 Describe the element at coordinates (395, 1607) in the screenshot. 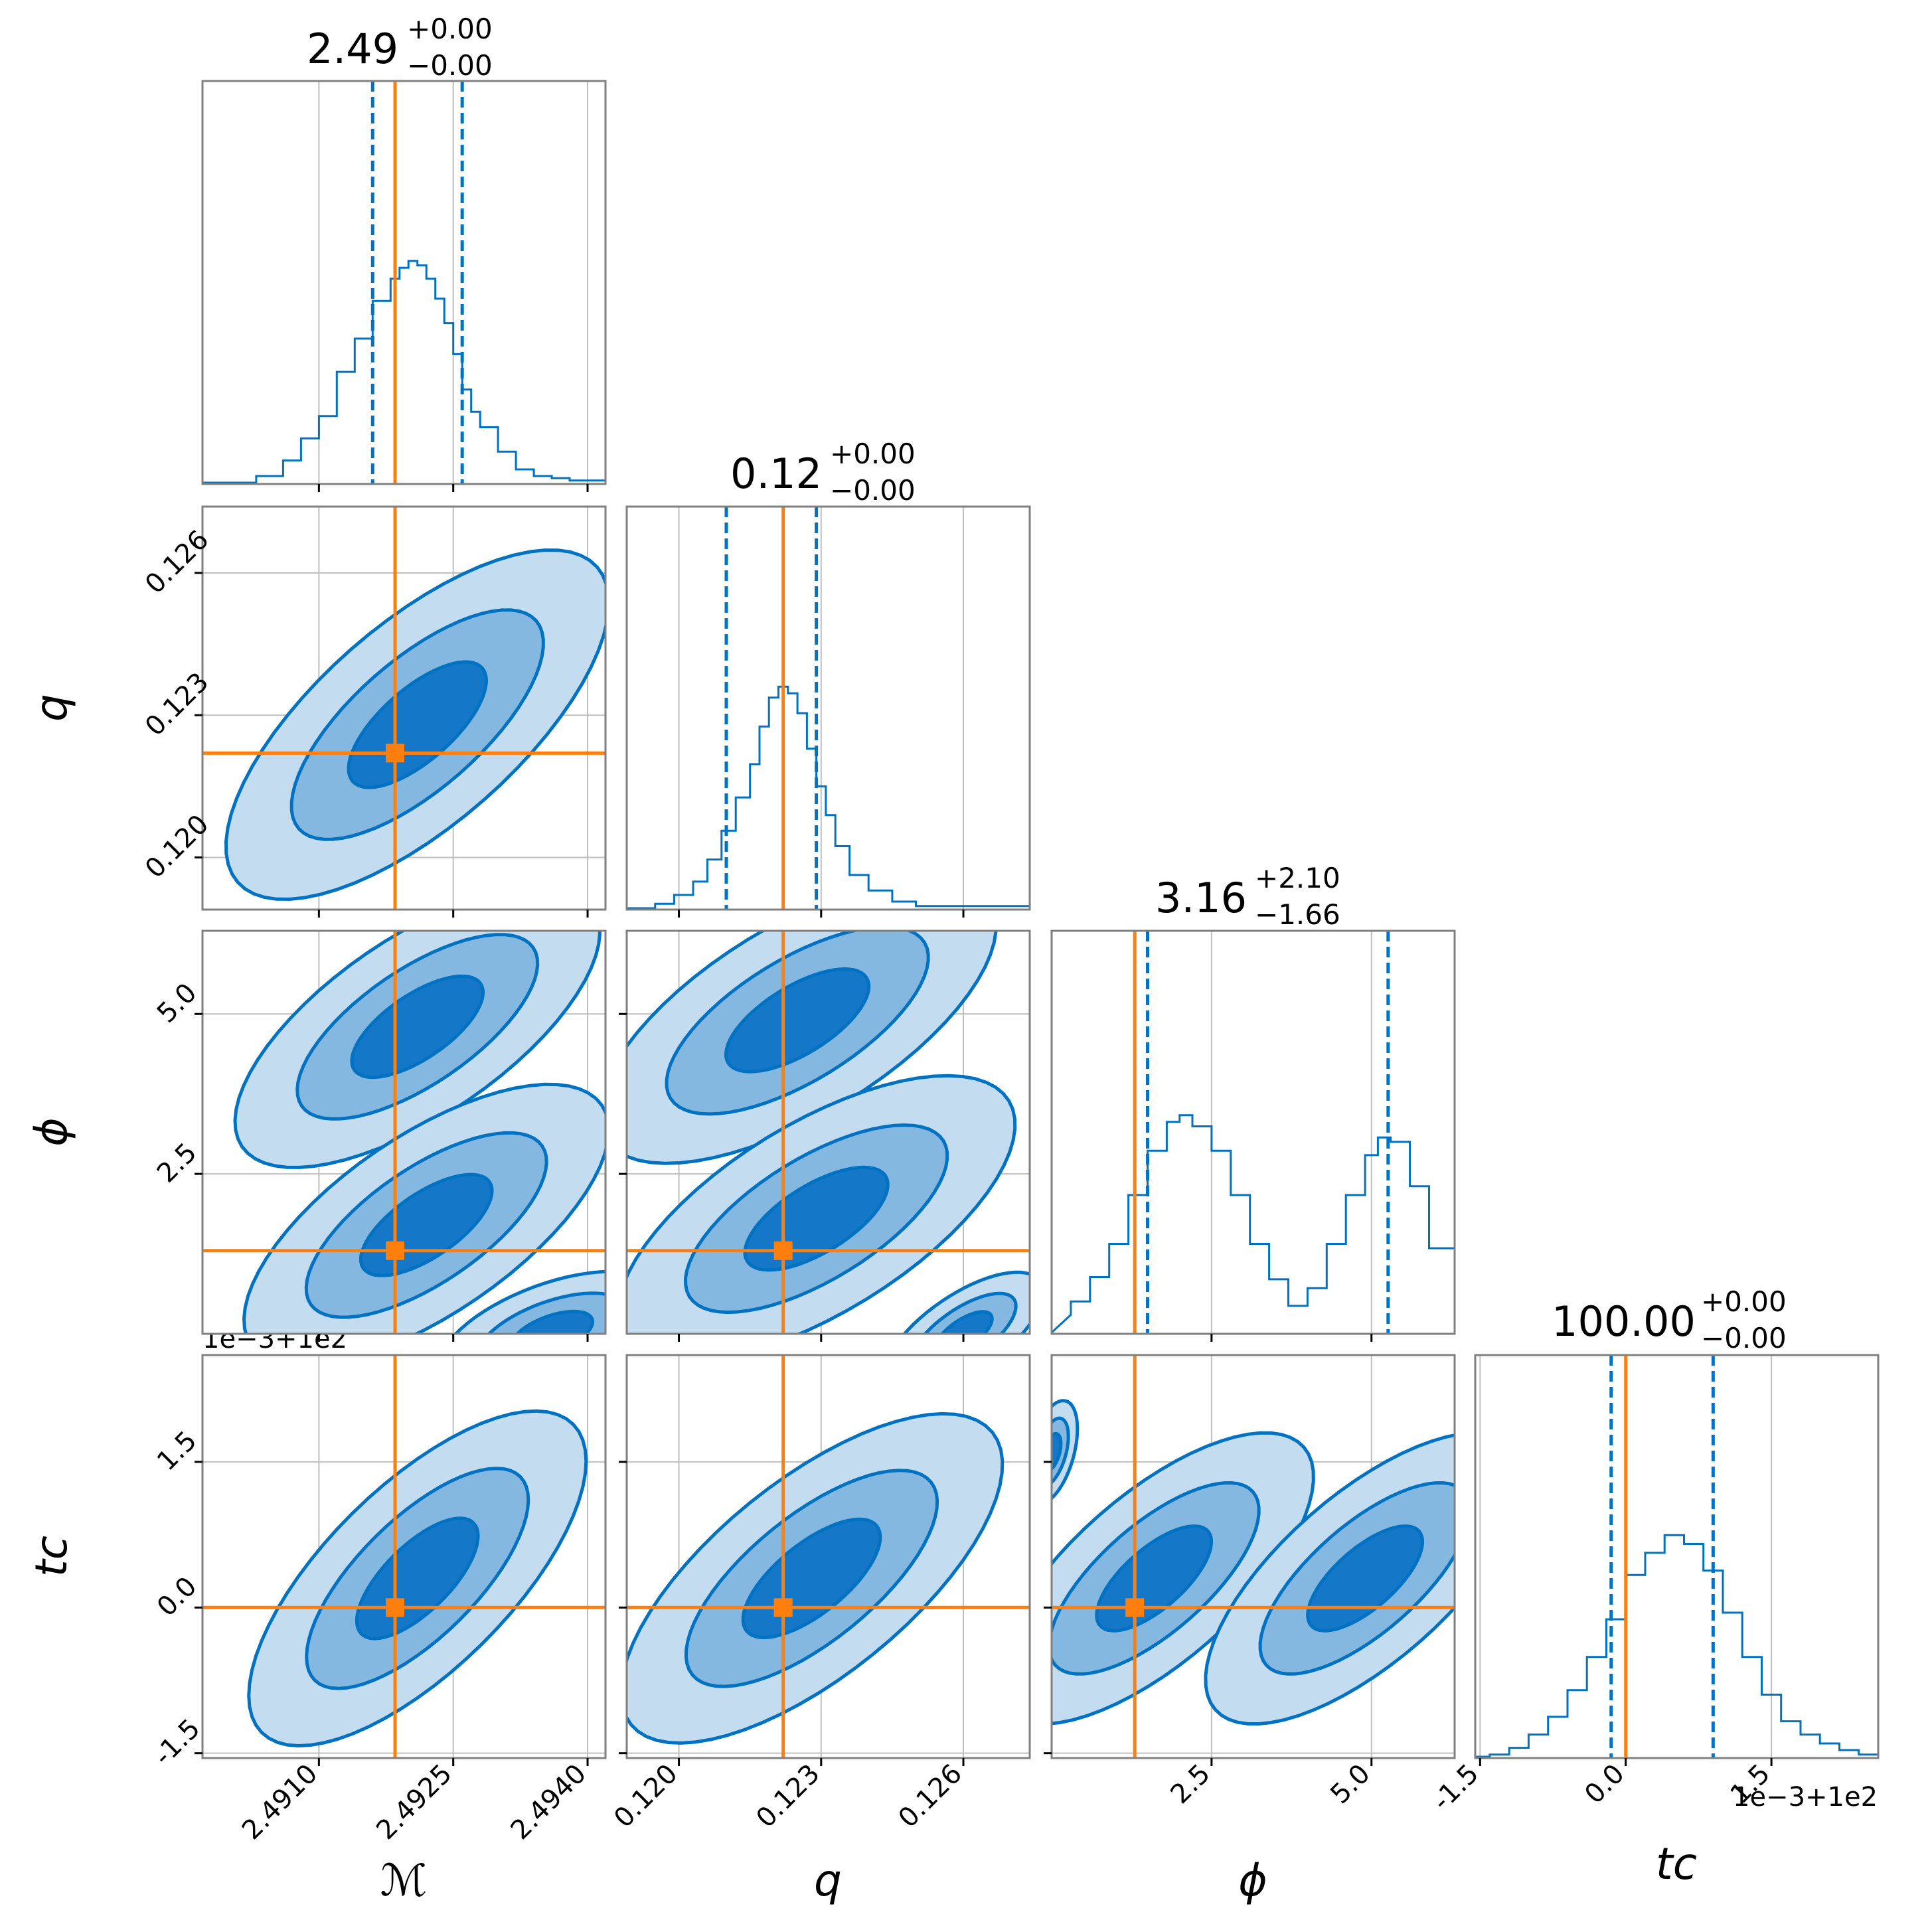

I see `truth-marker-t_c-M` at that location.